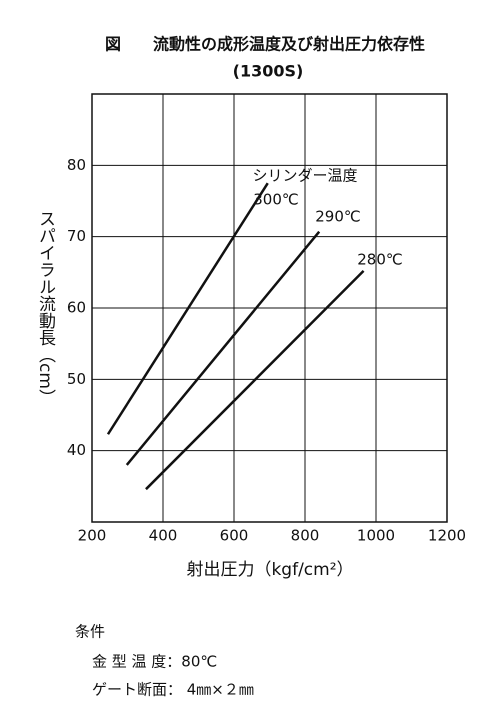 Image resolution: width=500 pixels, height=727 pixels. Describe the element at coordinates (76, 379) in the screenshot. I see `y-tick-label: 50` at that location.